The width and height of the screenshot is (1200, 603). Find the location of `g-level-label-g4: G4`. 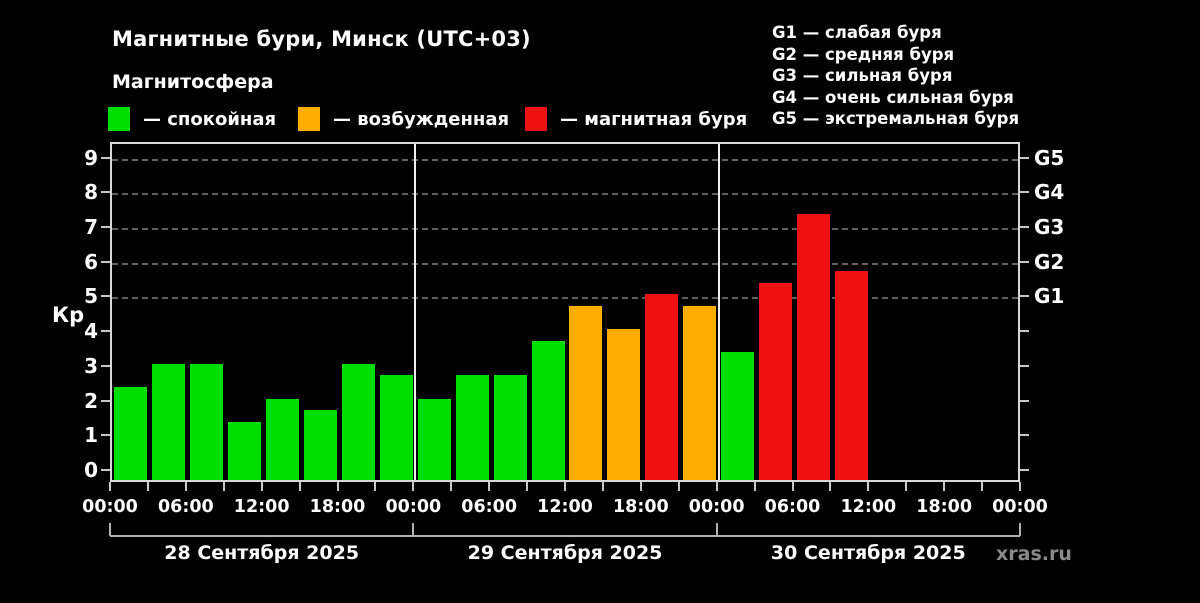

g-level-label-g4: G4 is located at coordinates (1049, 192).